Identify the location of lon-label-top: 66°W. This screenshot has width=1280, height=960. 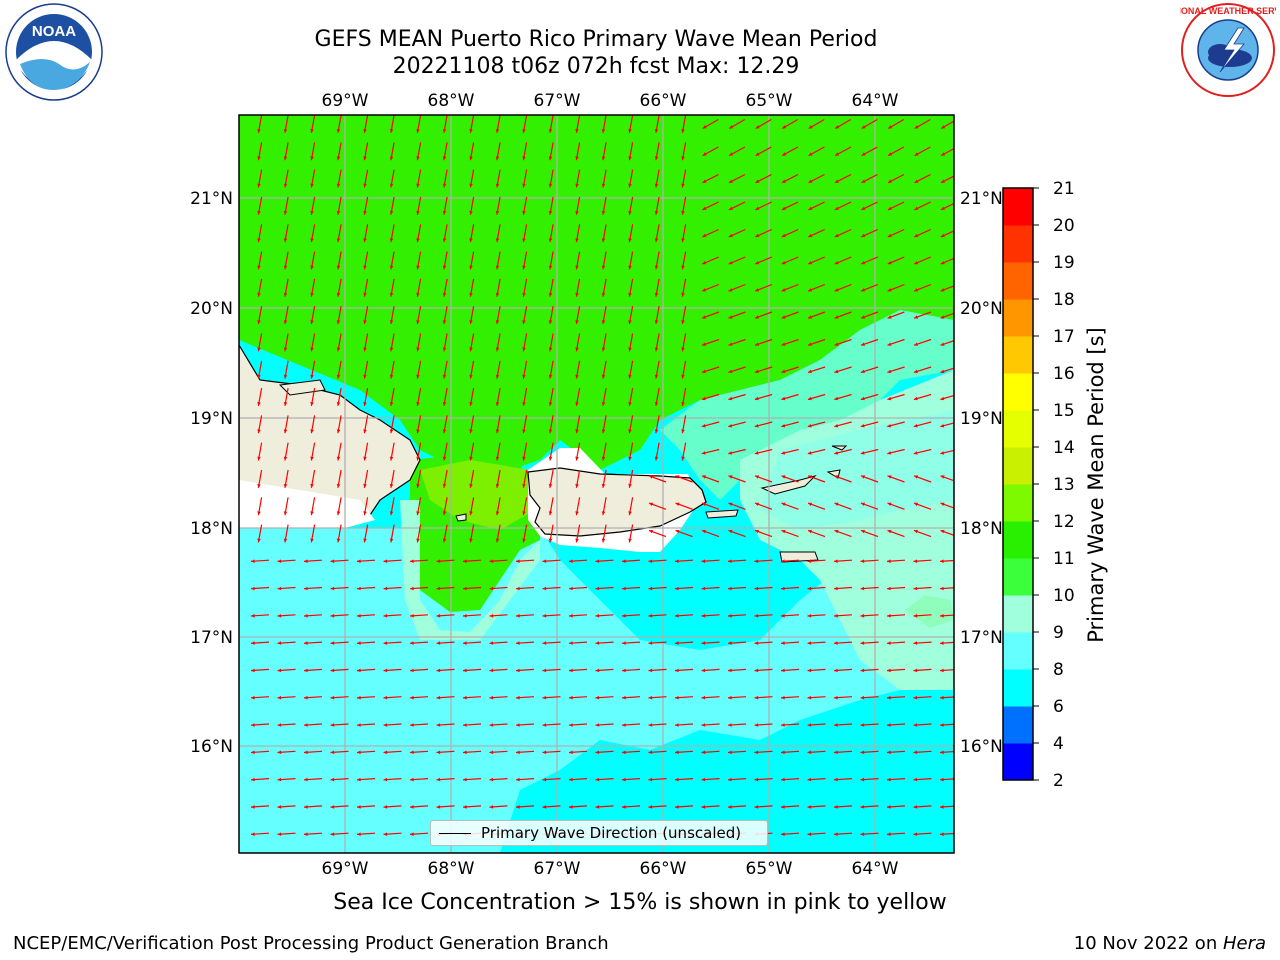
(663, 101).